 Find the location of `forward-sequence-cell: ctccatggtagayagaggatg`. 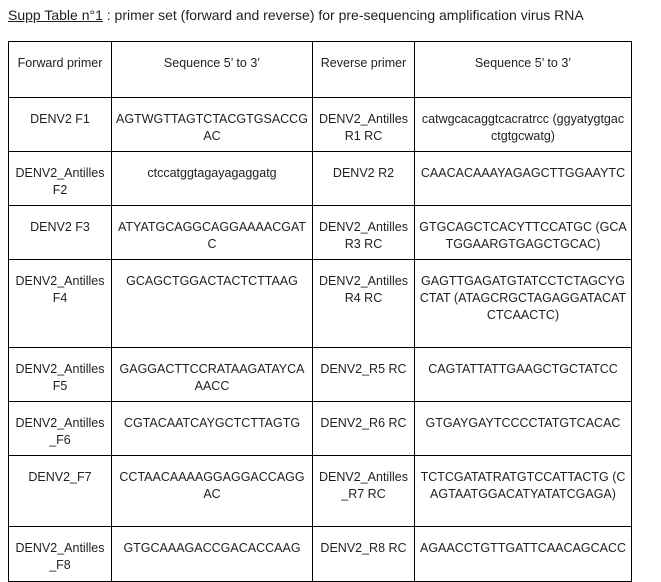

forward-sequence-cell: ctccatggtagayagaggatg is located at coordinates (212, 178).